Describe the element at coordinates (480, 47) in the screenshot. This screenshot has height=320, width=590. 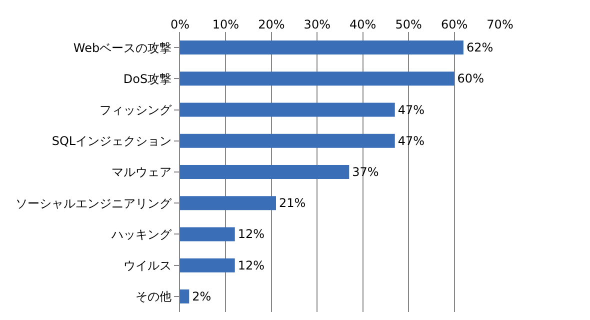
I see `data-label: 62%` at that location.